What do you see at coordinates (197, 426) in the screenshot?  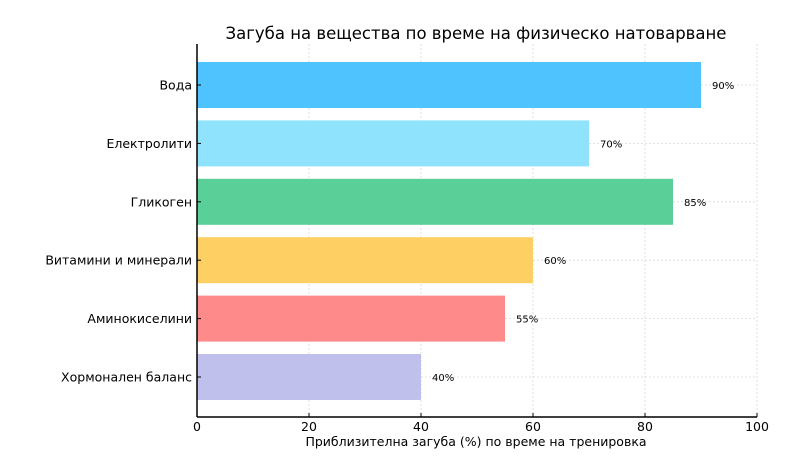 I see `x-tick-label: 0` at bounding box center [197, 426].